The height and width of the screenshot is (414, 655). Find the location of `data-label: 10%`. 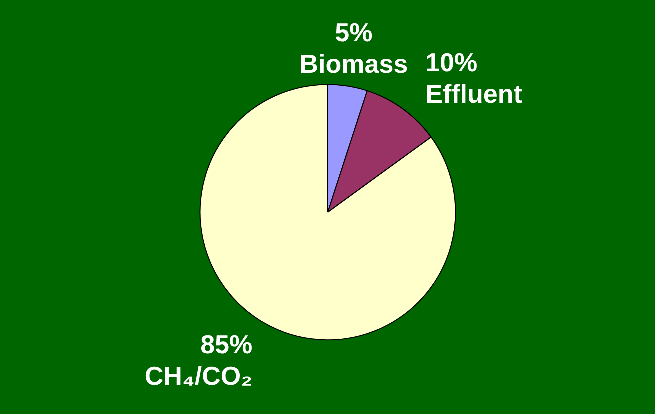

data-label: 10% is located at coordinates (452, 62).